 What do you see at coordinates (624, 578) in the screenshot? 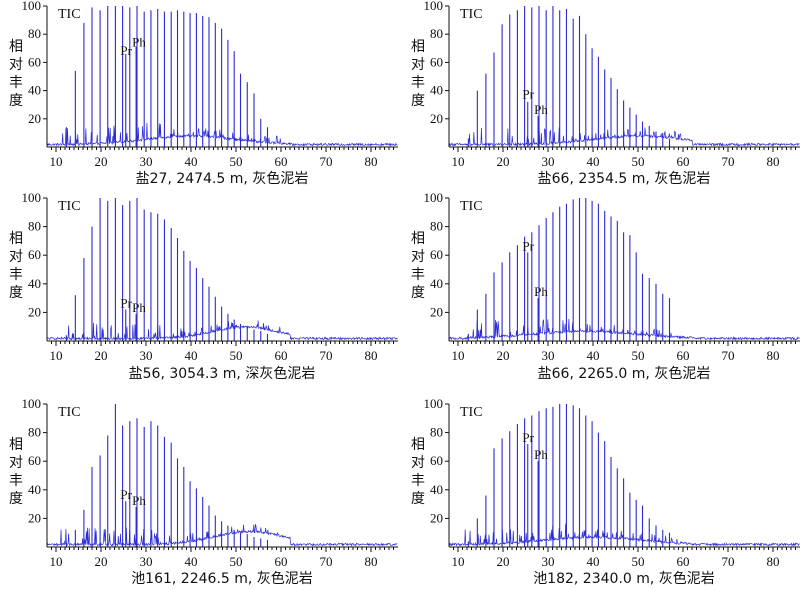
I see `panel-caption: 池182, 2340.0 m, 灰色泥岩` at bounding box center [624, 578].